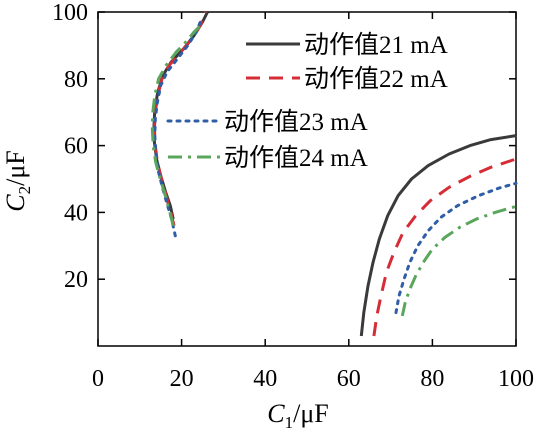 Image resolution: width=541 pixels, height=436 pixels. I want to click on legend-label-2: 动作值22 mA, so click(376, 79).